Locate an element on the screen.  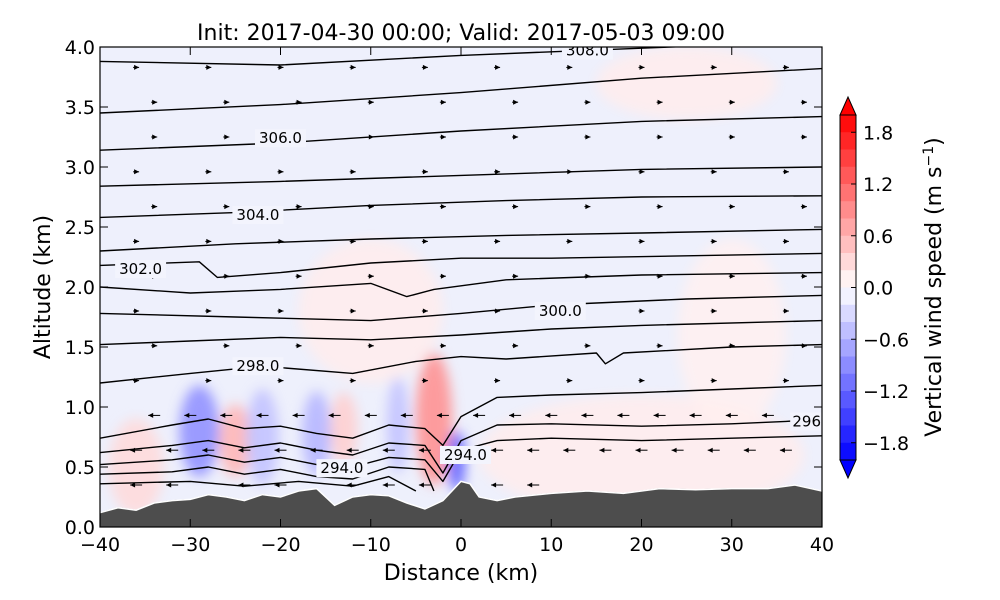
contour-label-1: 306.0 is located at coordinates (280, 138).